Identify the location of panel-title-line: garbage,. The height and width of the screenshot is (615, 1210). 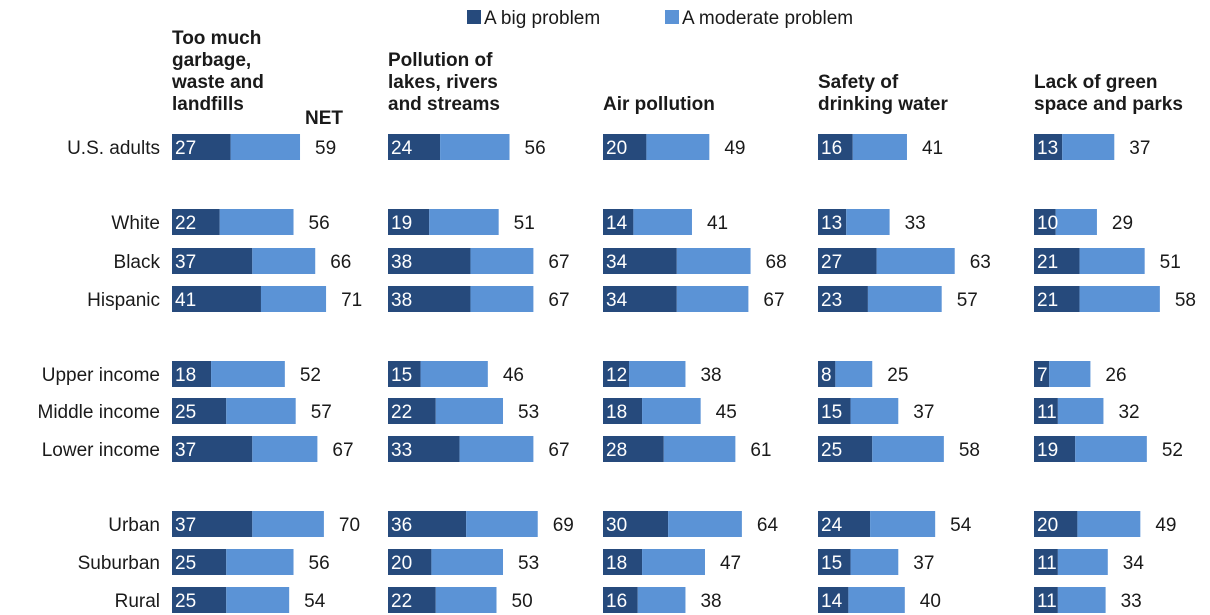
(211, 60).